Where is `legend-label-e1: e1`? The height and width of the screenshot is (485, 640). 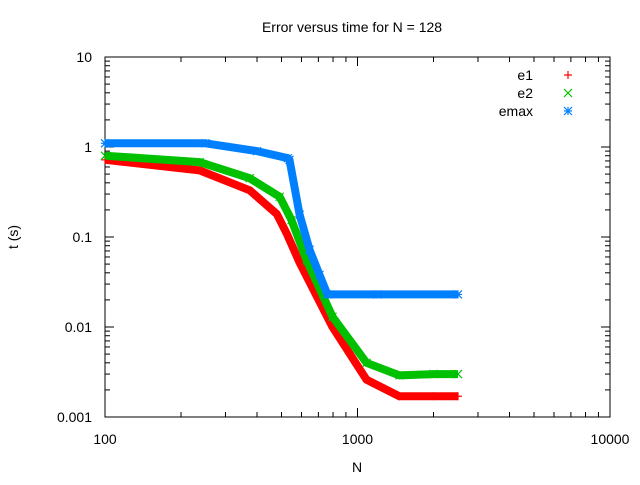
legend-label-e1: e1 is located at coordinates (525, 75).